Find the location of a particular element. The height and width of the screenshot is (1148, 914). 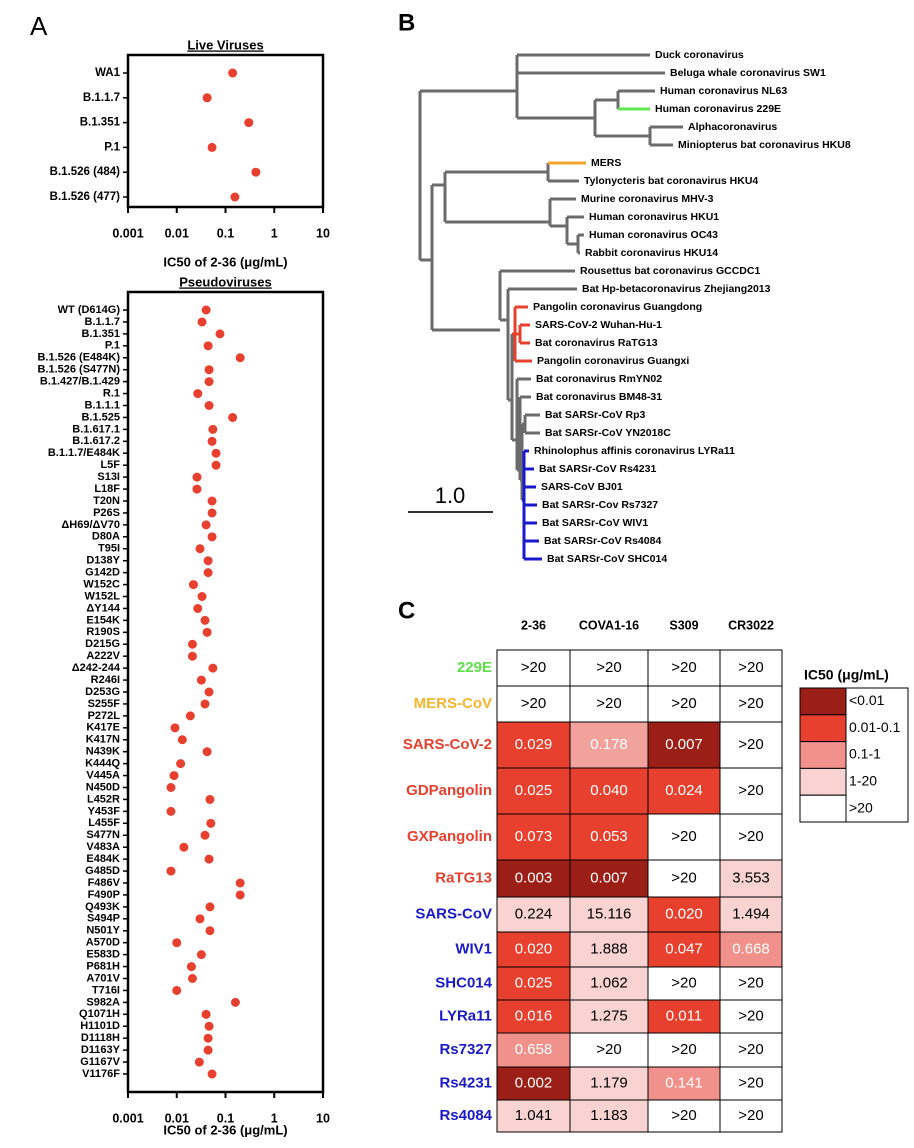

leaf-label: Human coronavirus OC43 is located at coordinates (653, 235).